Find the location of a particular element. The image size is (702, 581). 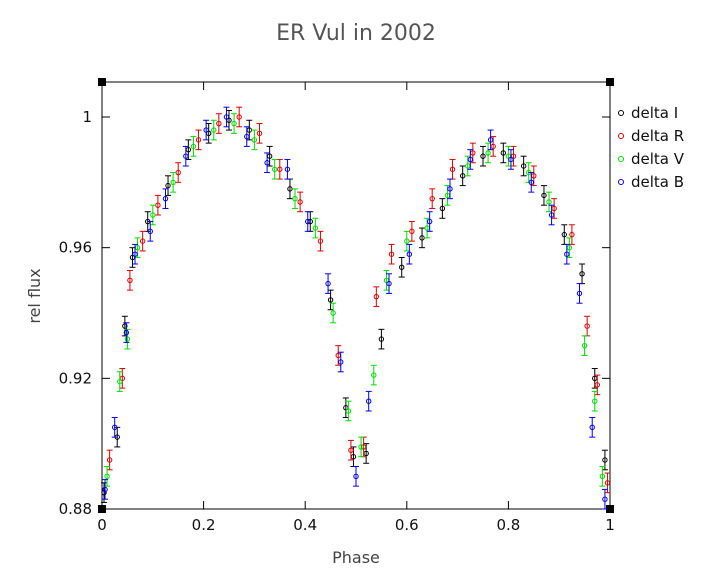

legend-label: delta I is located at coordinates (654, 113).